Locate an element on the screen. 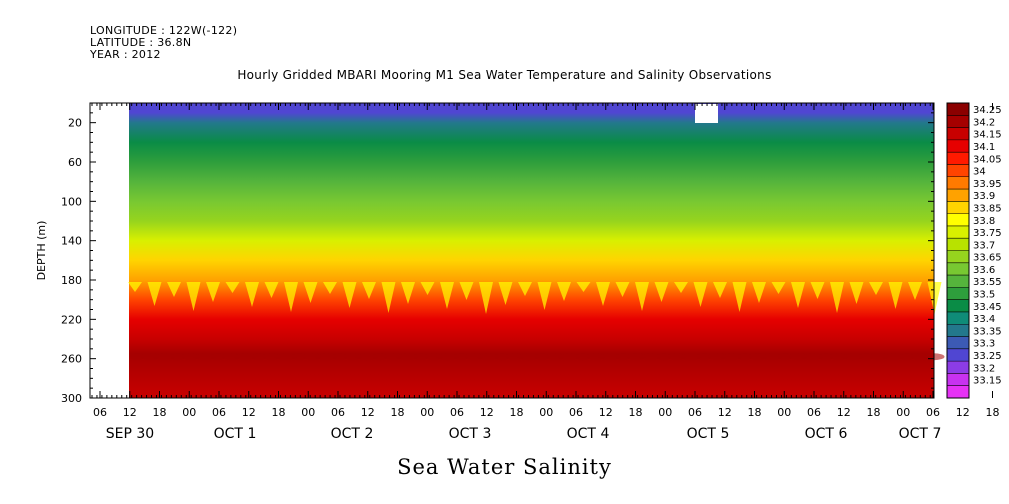 This screenshot has width=1009, height=504. y-tick-label: 20 is located at coordinates (75, 123).